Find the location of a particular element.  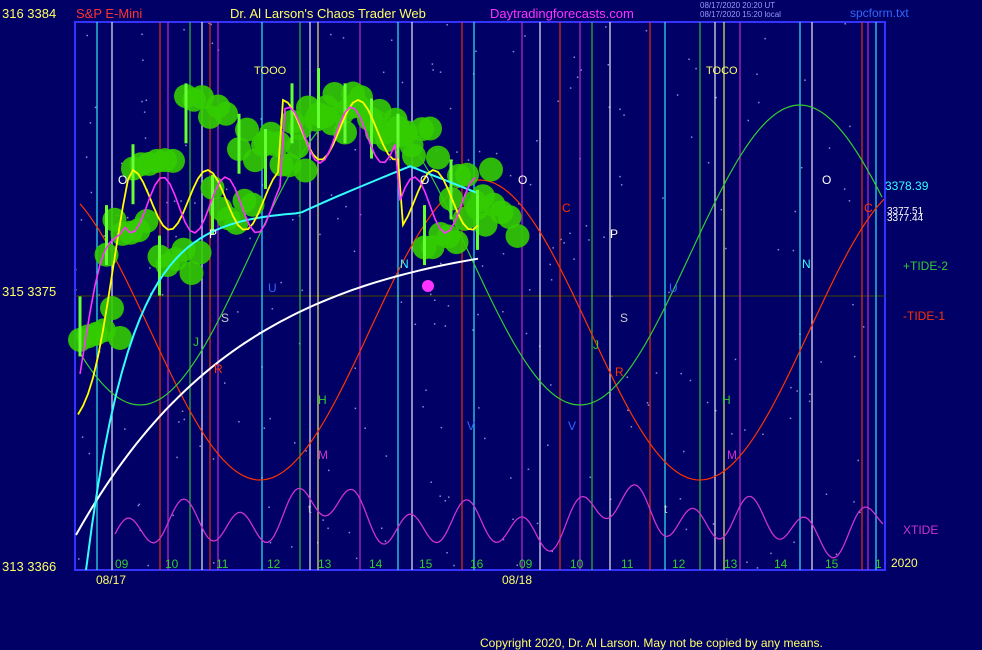

x-hour-label: 15 is located at coordinates (832, 564).